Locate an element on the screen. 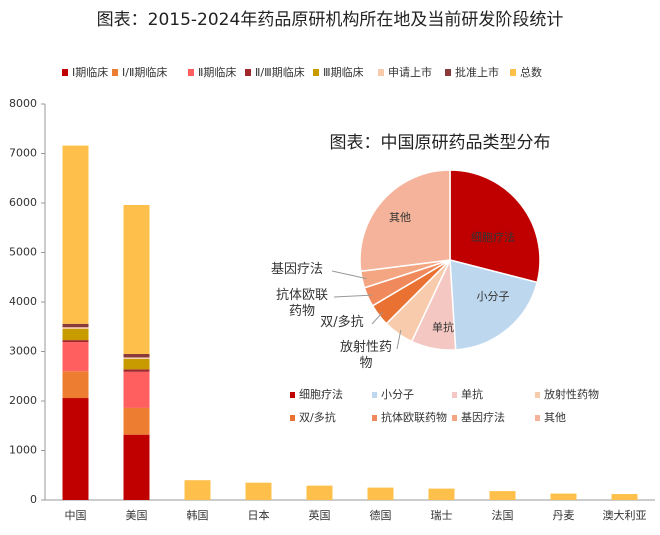 The image size is (660, 535). legend-label: 放射性药物 is located at coordinates (571, 394).